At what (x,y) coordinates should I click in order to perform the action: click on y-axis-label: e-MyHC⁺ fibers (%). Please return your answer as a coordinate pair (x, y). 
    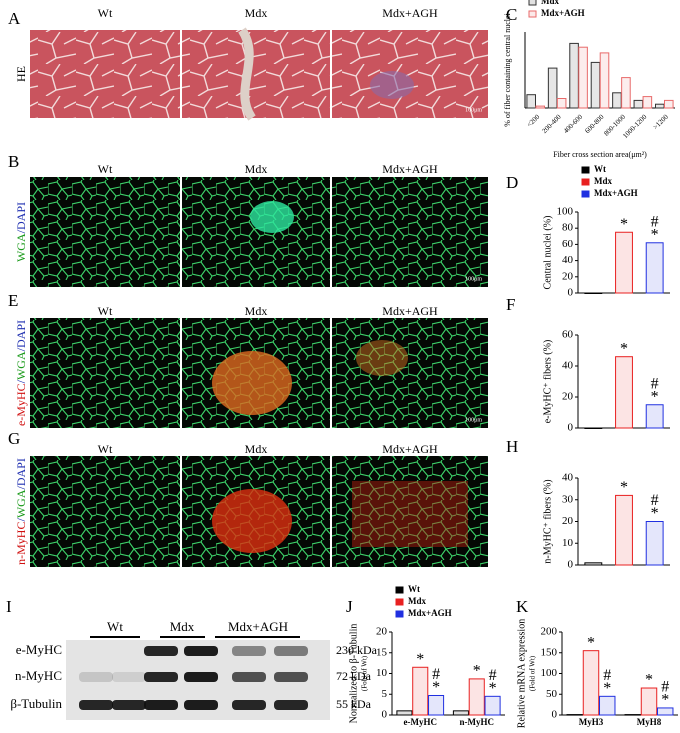
    Looking at the image, I should click on (547, 382).